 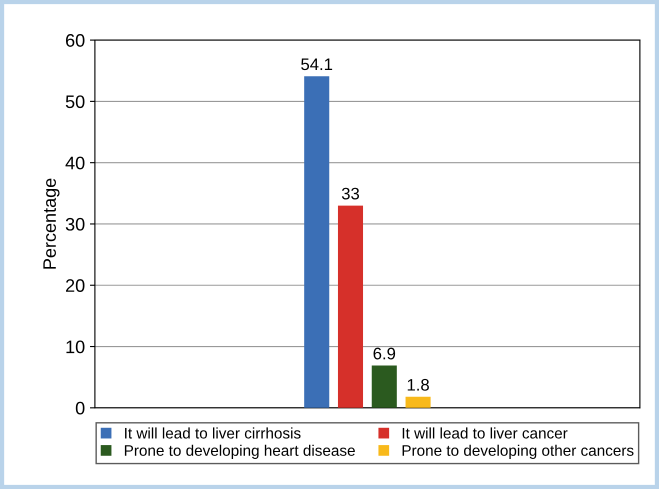 What do you see at coordinates (80, 408) in the screenshot?
I see `y-tick-label: 0` at bounding box center [80, 408].